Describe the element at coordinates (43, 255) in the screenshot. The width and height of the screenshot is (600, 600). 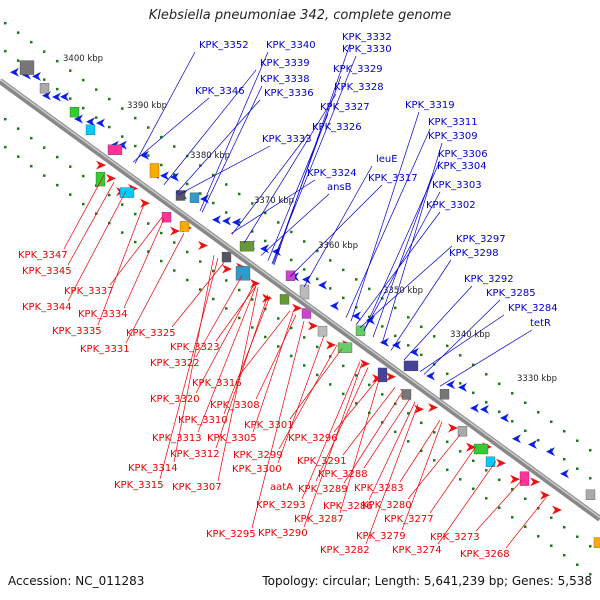
I see `gene-label-bottom: KPK_3347` at that location.